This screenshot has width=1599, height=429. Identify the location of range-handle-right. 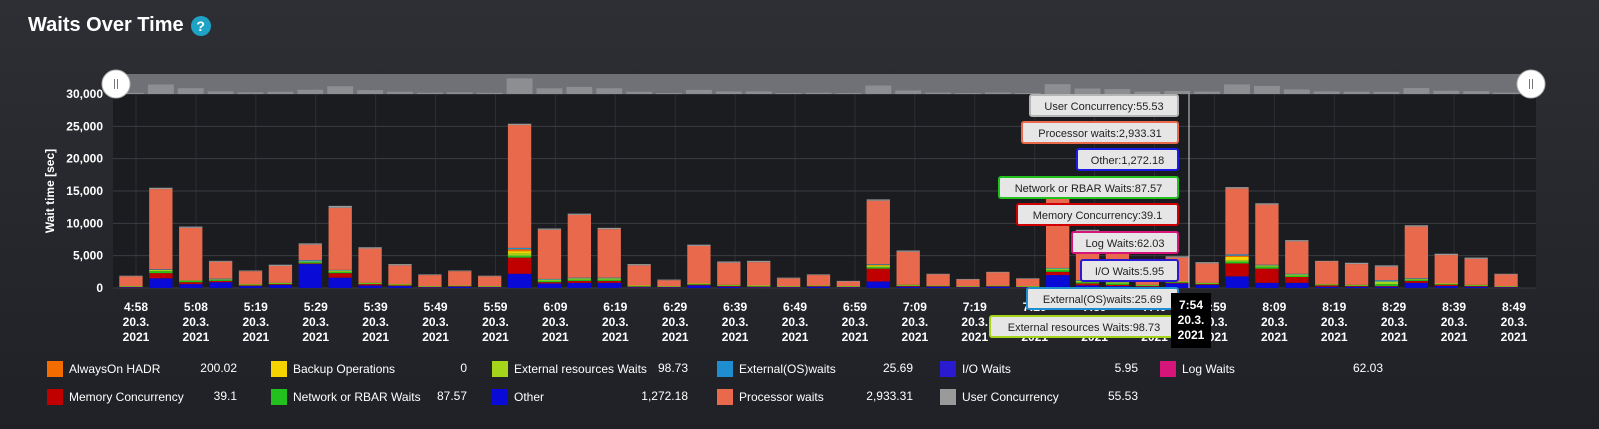
(1531, 84).